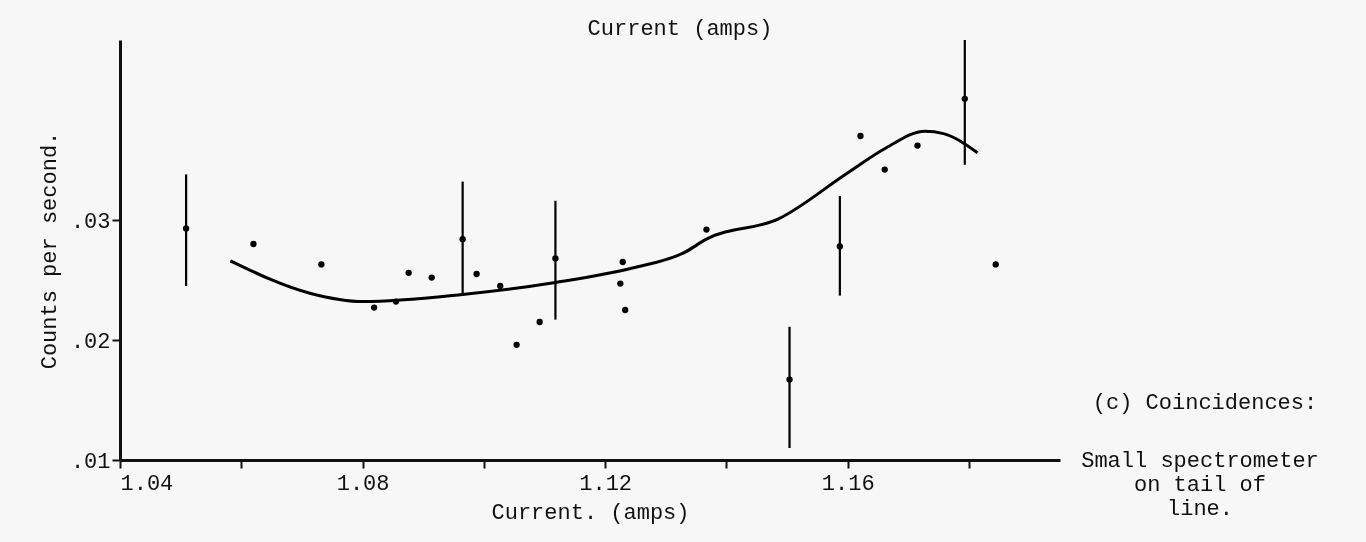  I want to click on y-tick-label: .03, so click(90, 222).